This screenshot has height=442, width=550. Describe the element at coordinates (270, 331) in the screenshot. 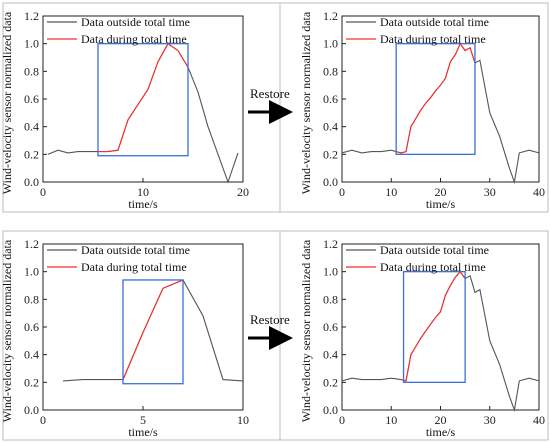

I see `restore-arrow-bottom: Restore` at that location.